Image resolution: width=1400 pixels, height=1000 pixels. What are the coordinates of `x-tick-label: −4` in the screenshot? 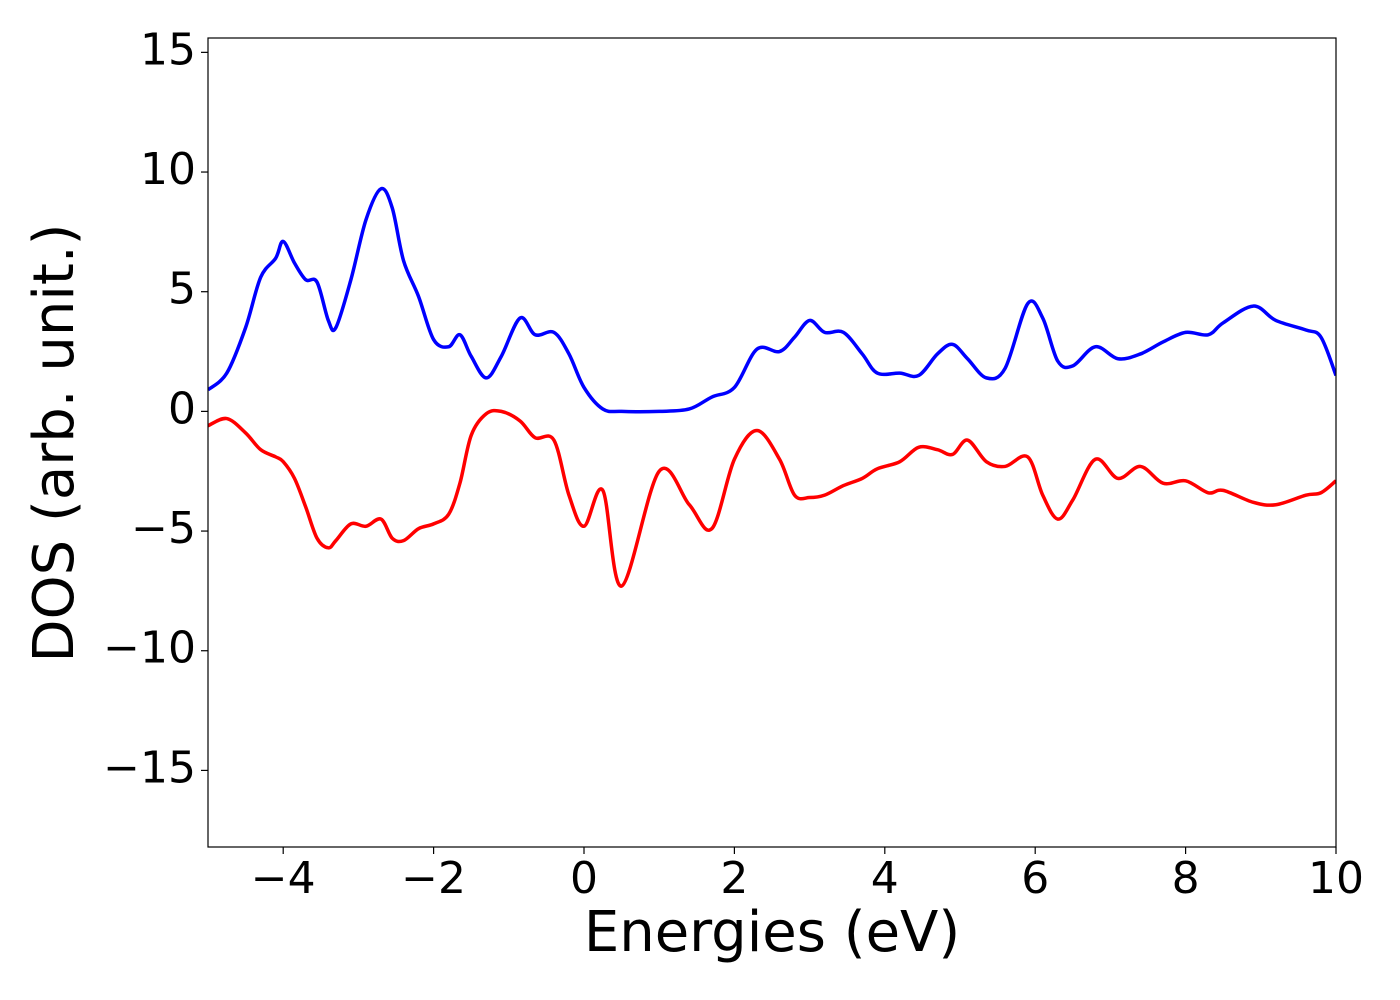 It's located at (283, 878).